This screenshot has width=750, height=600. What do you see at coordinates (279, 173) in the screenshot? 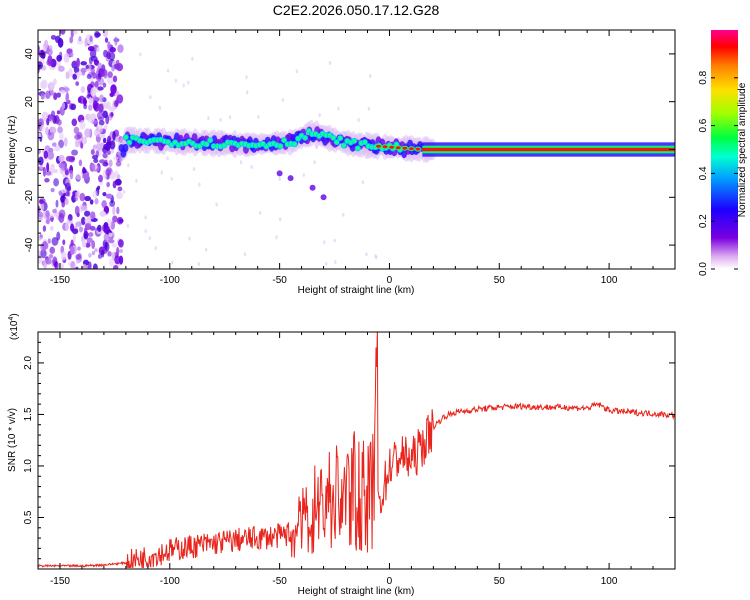
I see `track-branch` at bounding box center [279, 173].